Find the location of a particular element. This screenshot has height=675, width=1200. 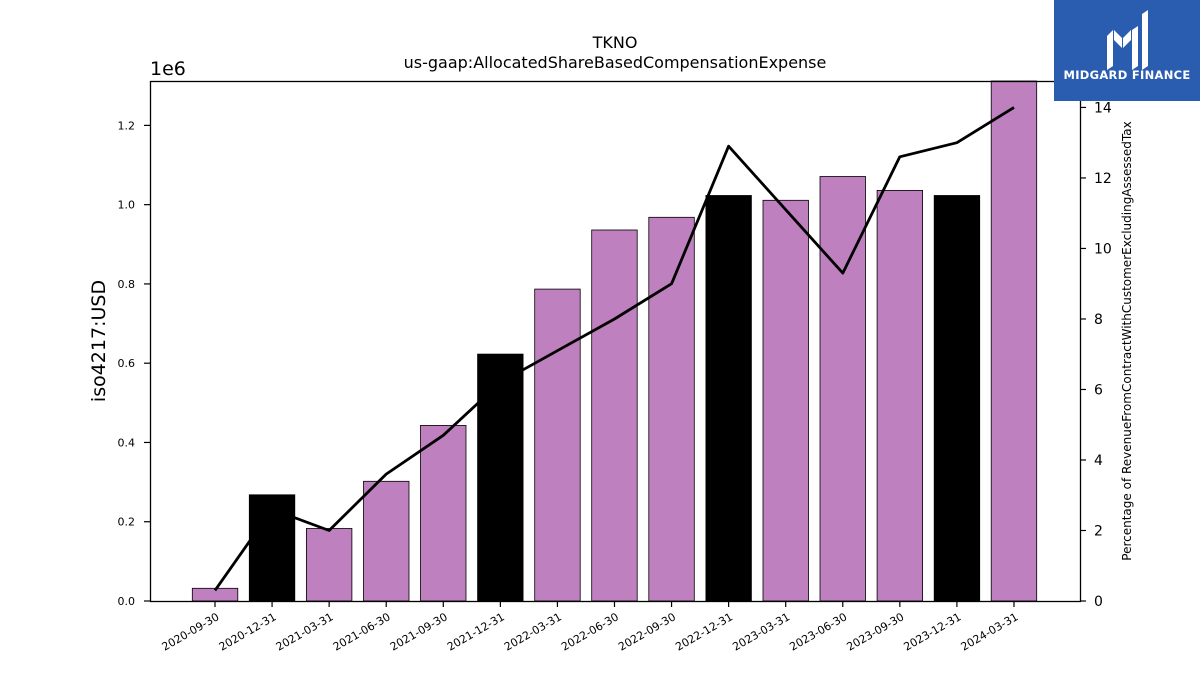

x-tick-label: 2023-09-30 is located at coordinates (875, 631).